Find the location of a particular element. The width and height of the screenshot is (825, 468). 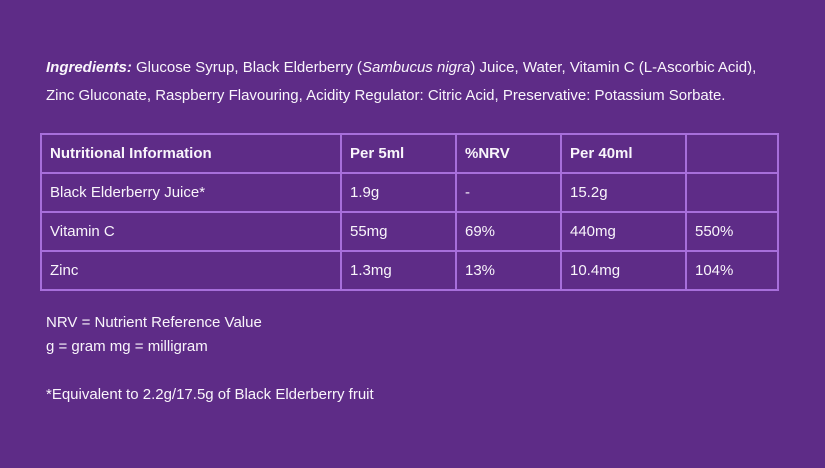

cell-nrv-40ml-value: 550% is located at coordinates (732, 231).